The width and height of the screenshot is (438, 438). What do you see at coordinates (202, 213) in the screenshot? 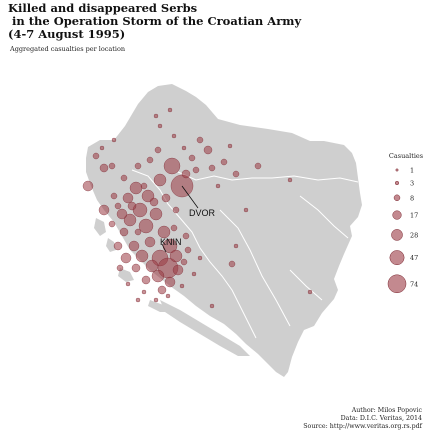
I see `place-label-dvor: DVOR` at bounding box center [202, 213].